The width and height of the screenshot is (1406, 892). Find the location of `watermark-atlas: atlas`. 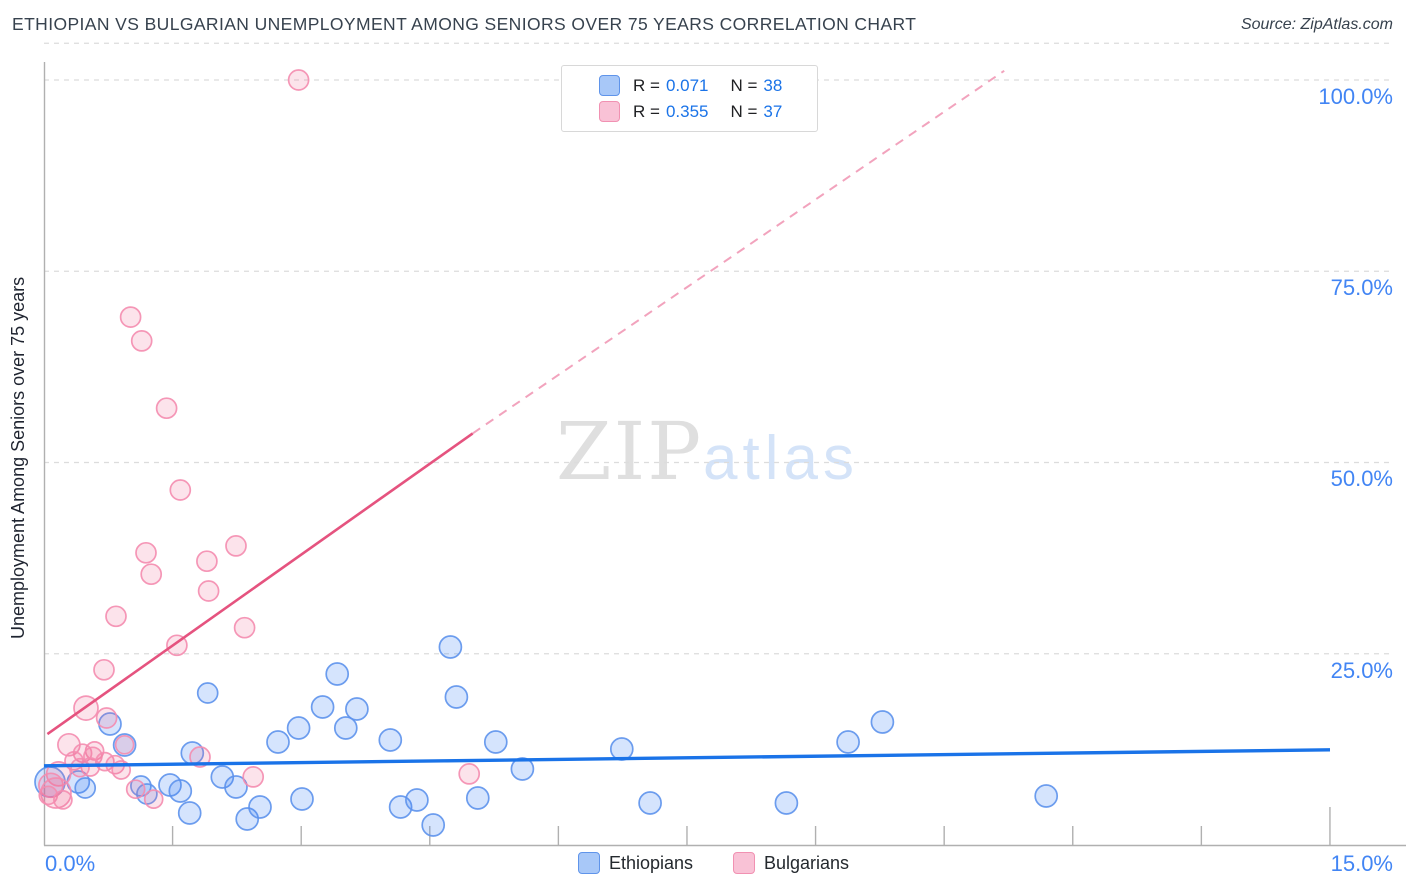

watermark-atlas: atlas is located at coordinates (781, 458).